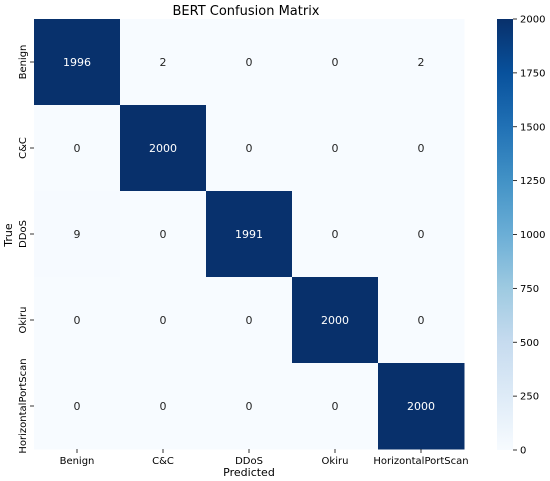 The height and width of the screenshot is (481, 550). What do you see at coordinates (505, 234) in the screenshot?
I see `colorbar` at bounding box center [505, 234].